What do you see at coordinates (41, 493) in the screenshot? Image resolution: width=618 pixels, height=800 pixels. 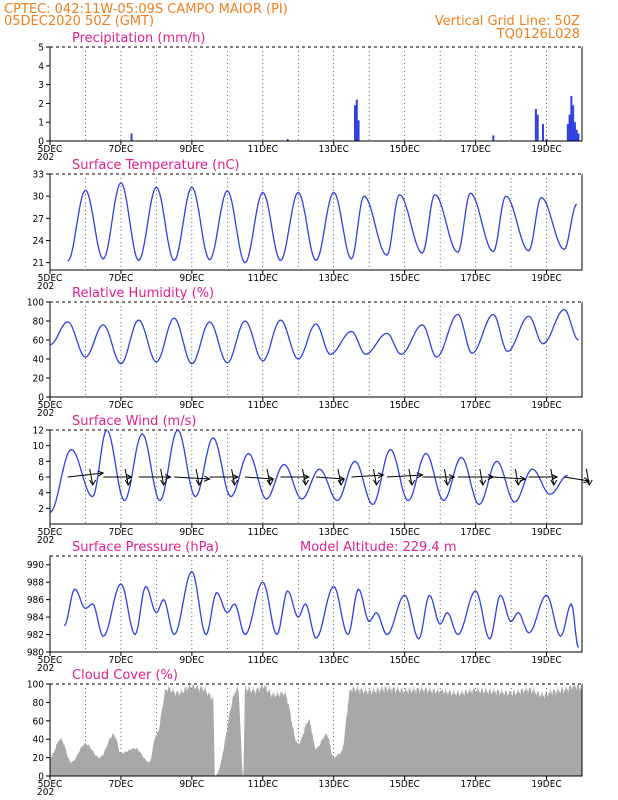 I see `y-tick-label: 4` at bounding box center [41, 493].